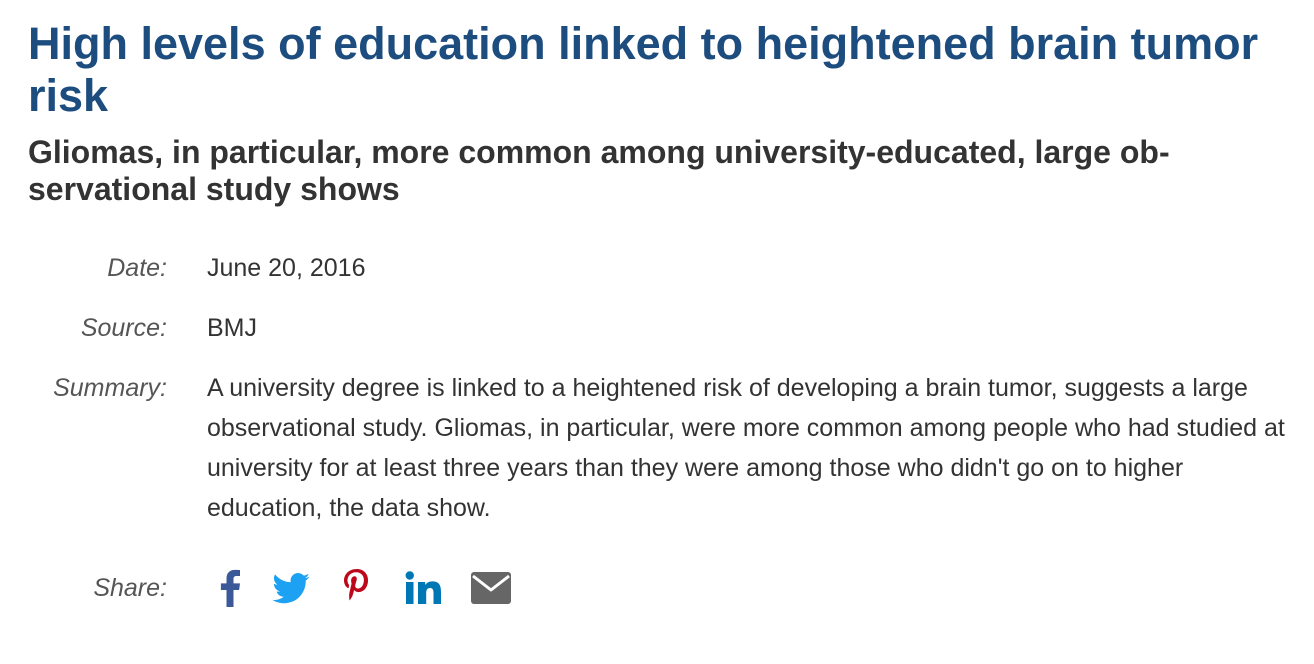 The image size is (1314, 664). I want to click on share-buttons, so click(359, 588).